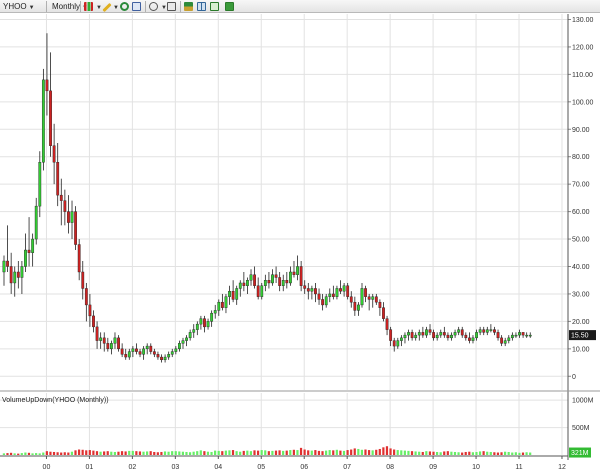 The image size is (600, 474). I want to click on search-icon, so click(171, 6).